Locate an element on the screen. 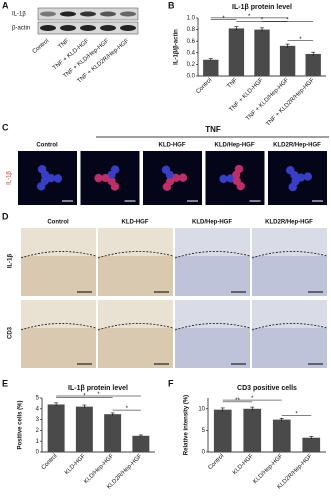 The image size is (331, 500). panel-label: B is located at coordinates (171, 5).